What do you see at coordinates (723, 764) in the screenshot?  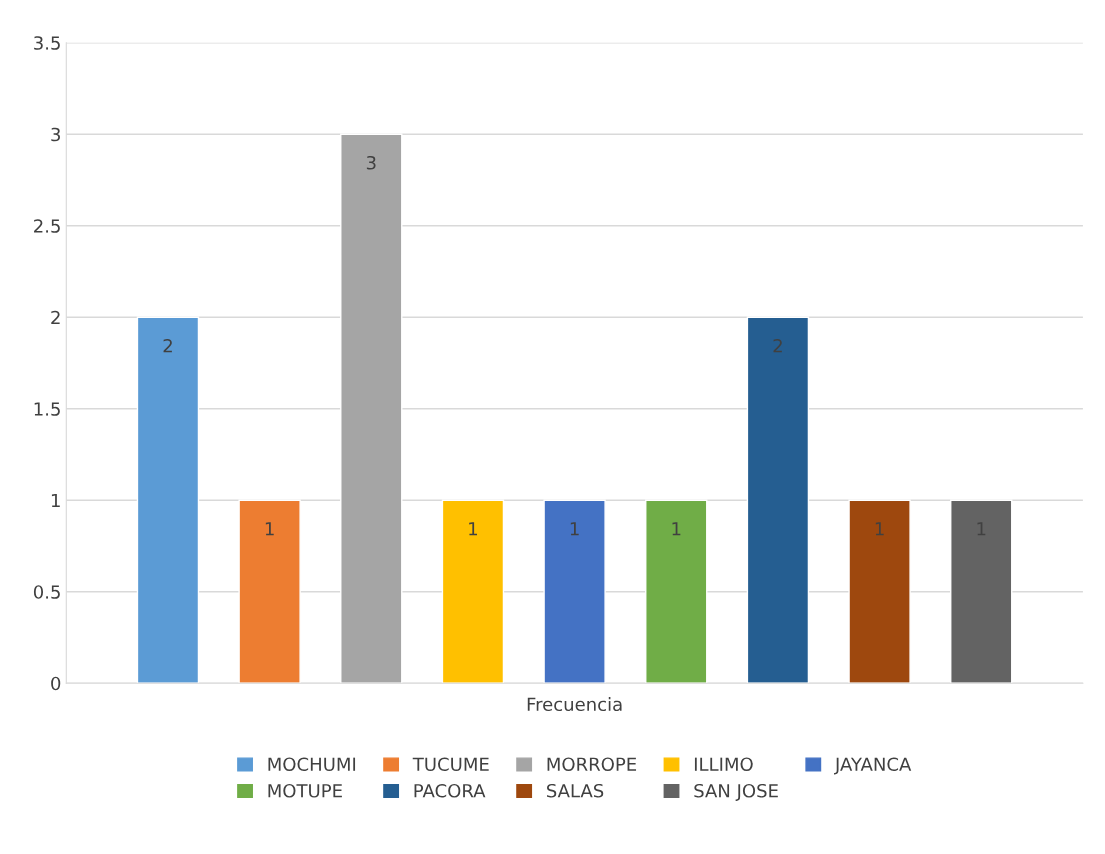 I see `legend-label: ILLIMO` at bounding box center [723, 764].